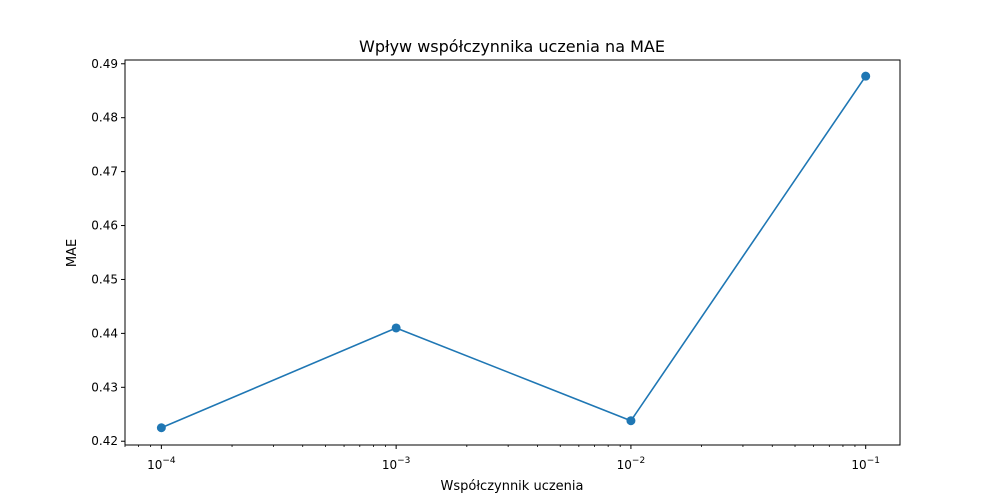  What do you see at coordinates (104, 172) in the screenshot?
I see `y-tick-label: 0.47` at bounding box center [104, 172].